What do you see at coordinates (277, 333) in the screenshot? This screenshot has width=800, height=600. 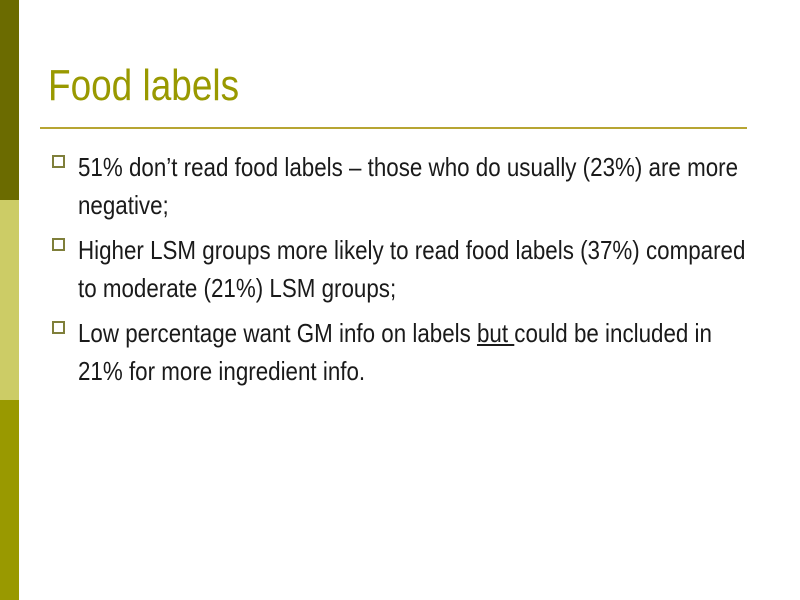 I see `bullet-text-start: Low percentage want GM info on labels` at bounding box center [277, 333].